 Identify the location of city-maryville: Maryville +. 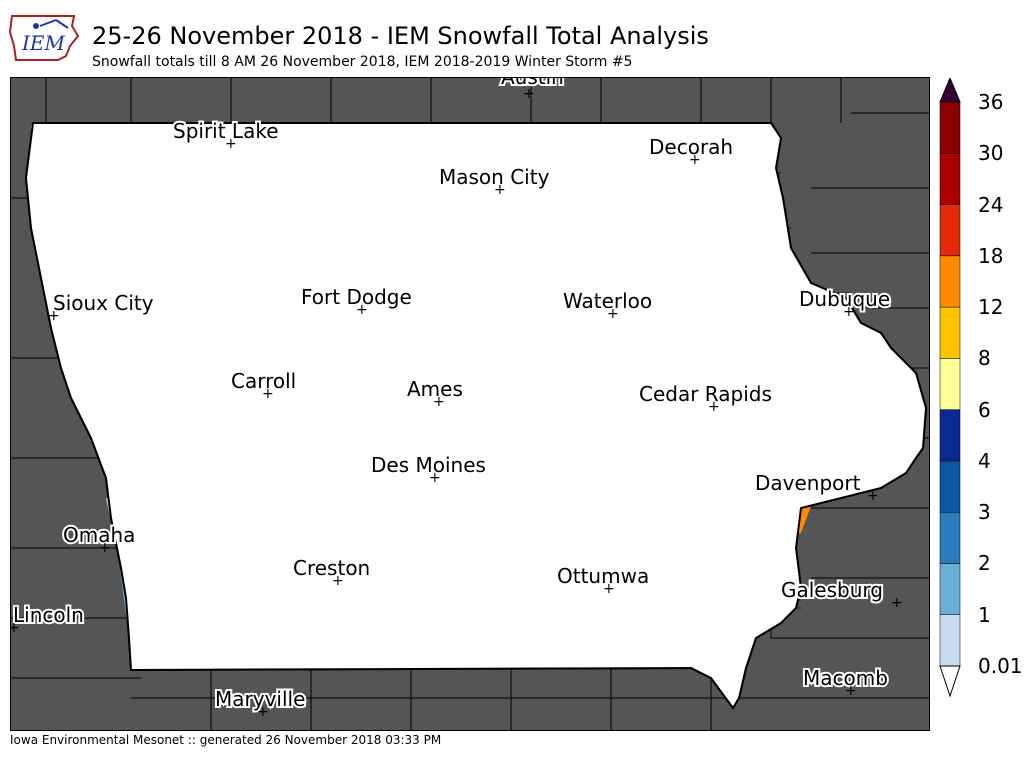
(260, 702).